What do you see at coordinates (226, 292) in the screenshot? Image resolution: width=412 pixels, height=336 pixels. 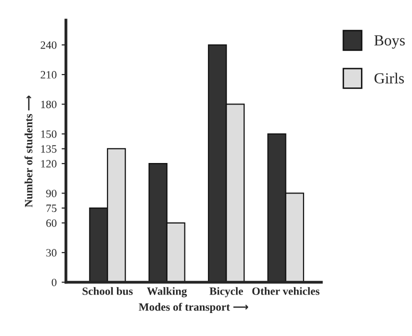 I see `x-tick-label: Bicycle` at bounding box center [226, 292].